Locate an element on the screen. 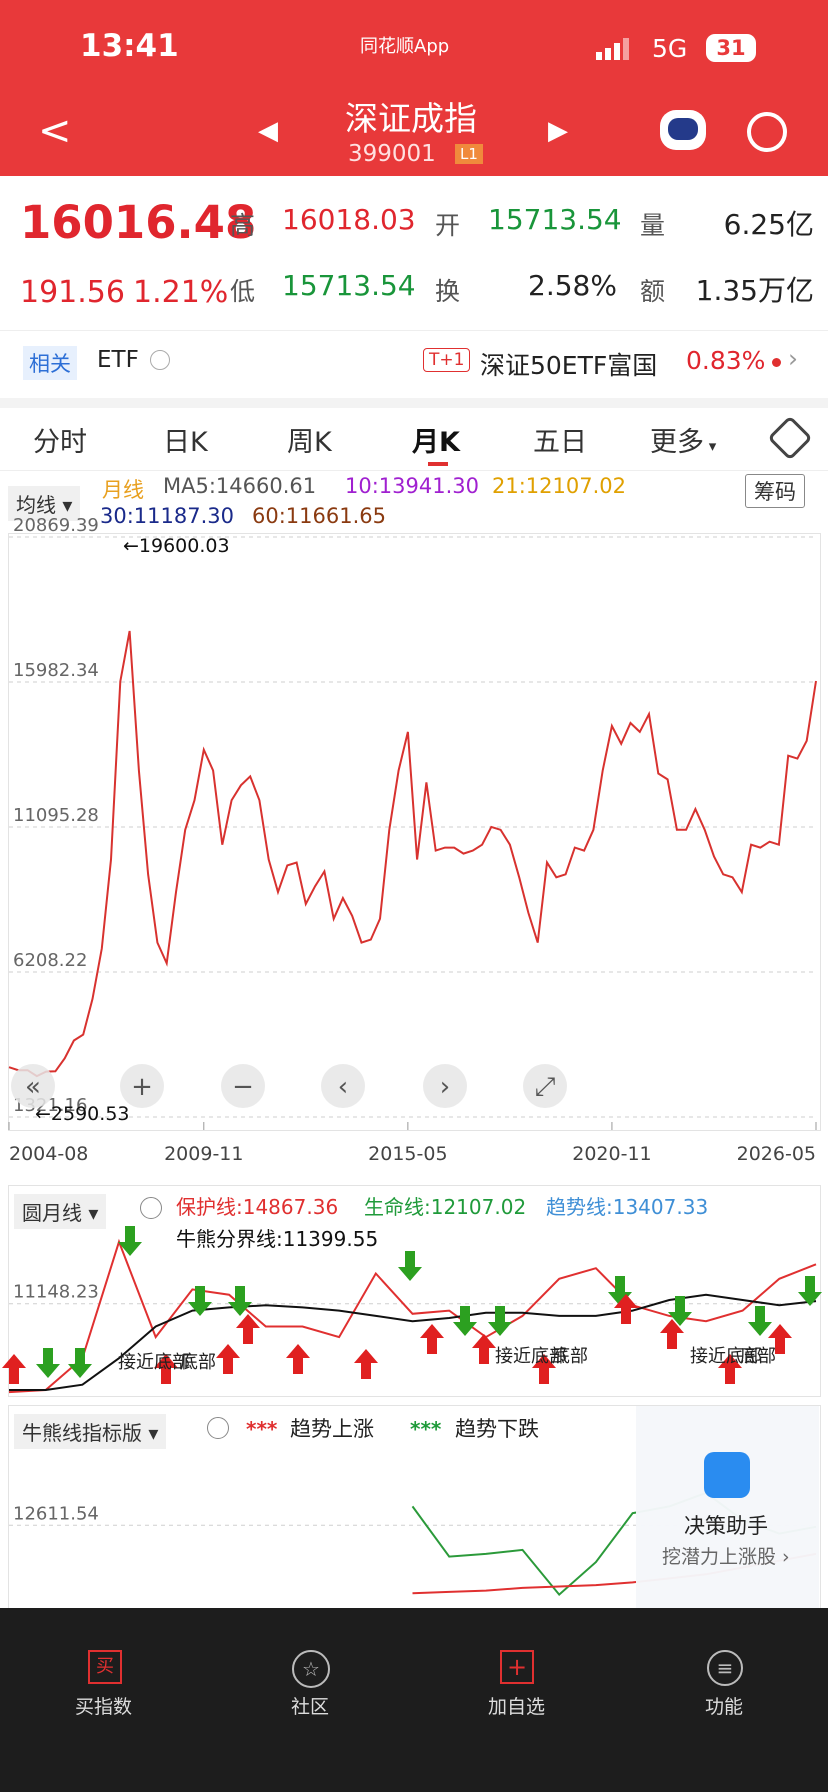  search-icon is located at coordinates (767, 132).